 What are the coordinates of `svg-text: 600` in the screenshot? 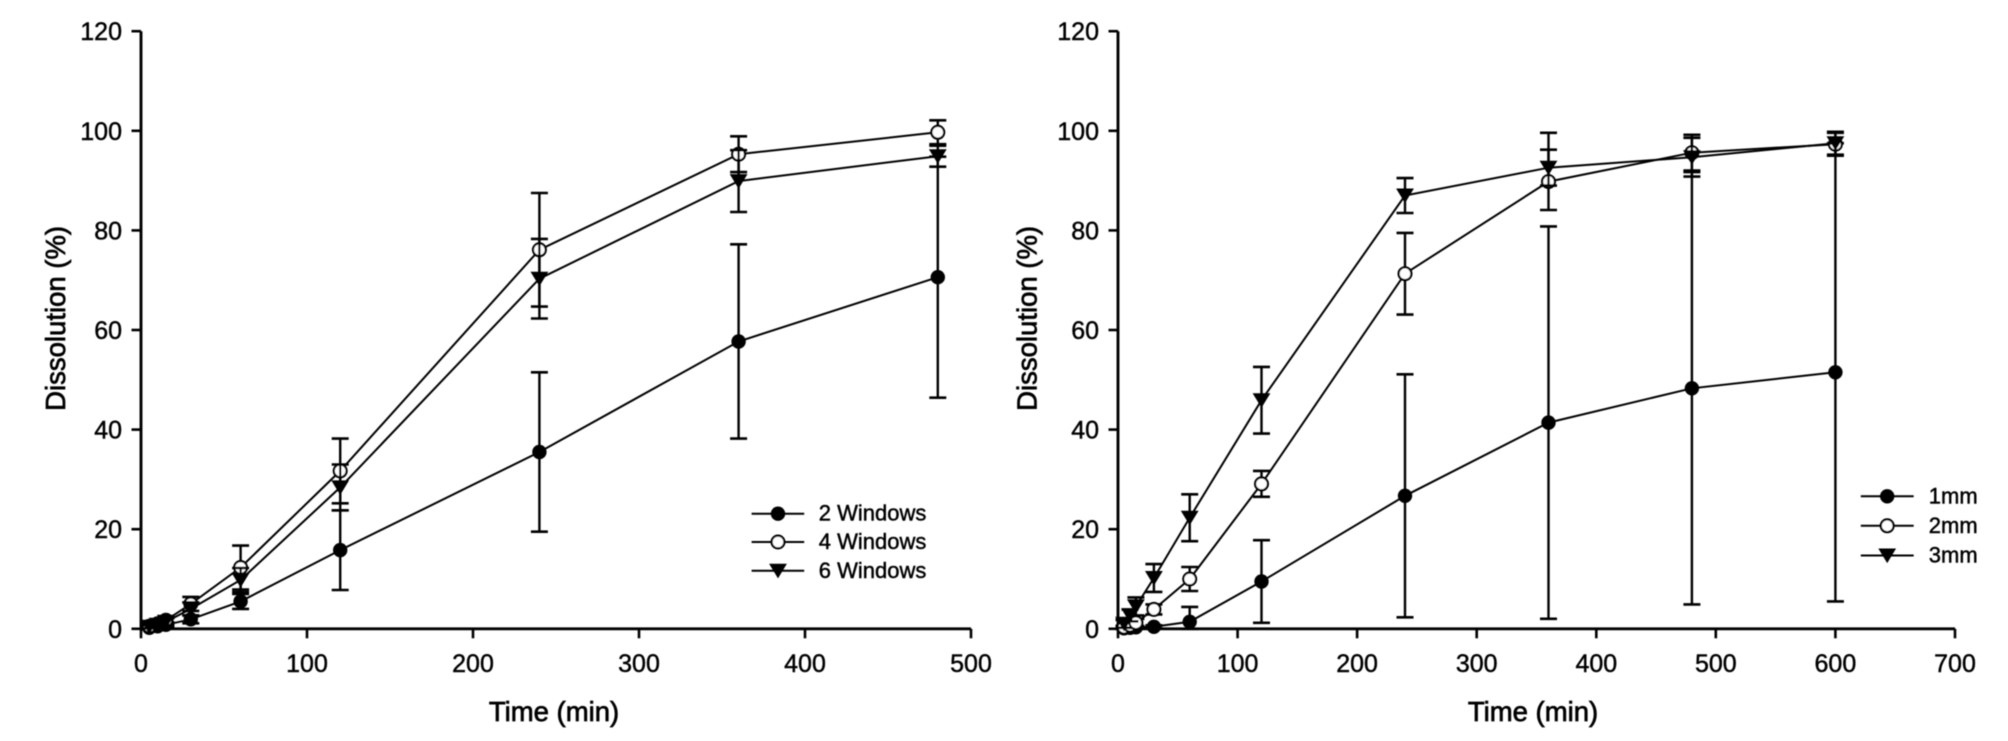 It's located at (1836, 664).